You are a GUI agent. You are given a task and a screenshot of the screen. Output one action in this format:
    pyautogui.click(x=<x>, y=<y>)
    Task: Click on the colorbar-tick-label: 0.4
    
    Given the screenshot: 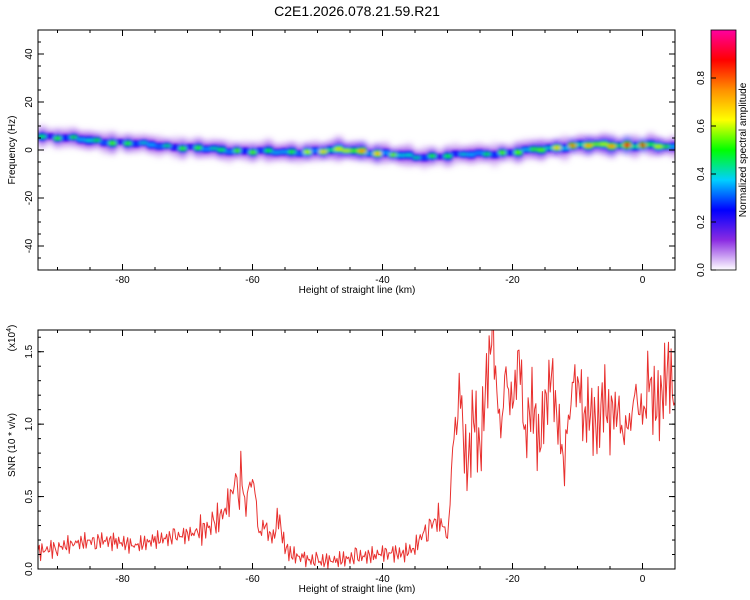 What is the action you would take?
    pyautogui.click(x=701, y=174)
    